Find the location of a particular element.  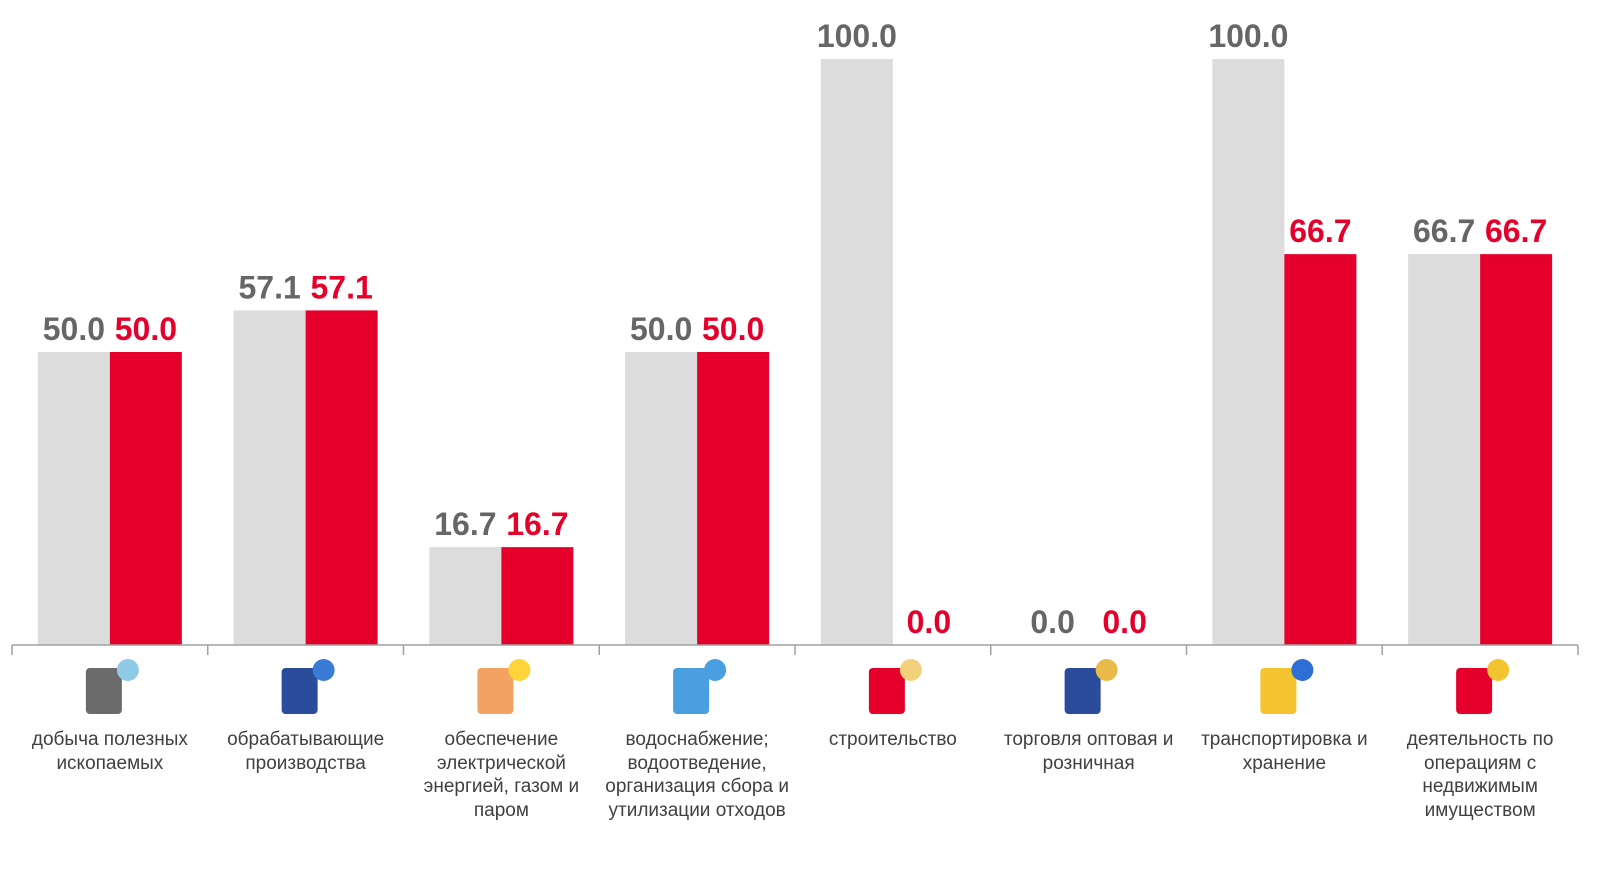

x-tick-label: транспортировка и хранение is located at coordinates (1284, 751).